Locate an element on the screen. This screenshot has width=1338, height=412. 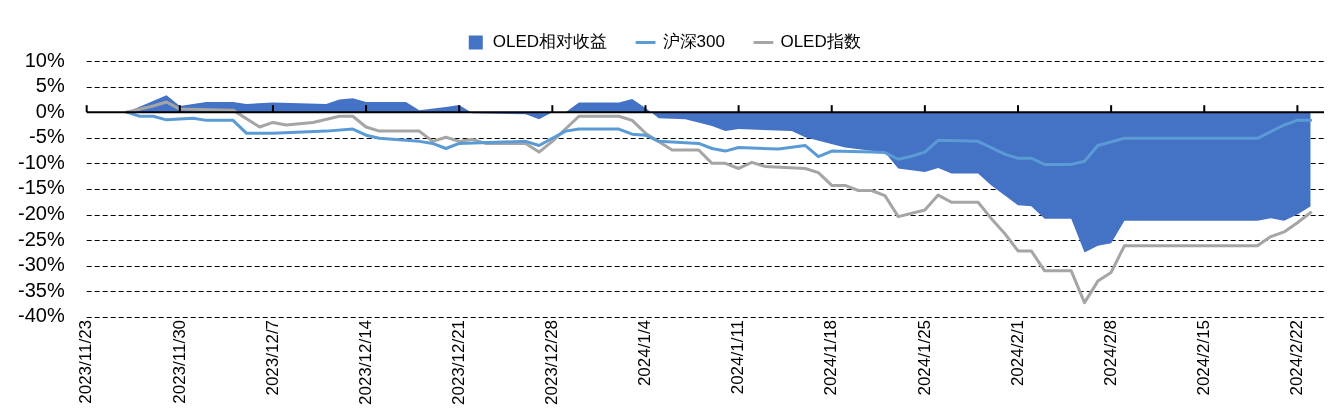
x-tick-label: 2023/11/23 is located at coordinates (86, 361).